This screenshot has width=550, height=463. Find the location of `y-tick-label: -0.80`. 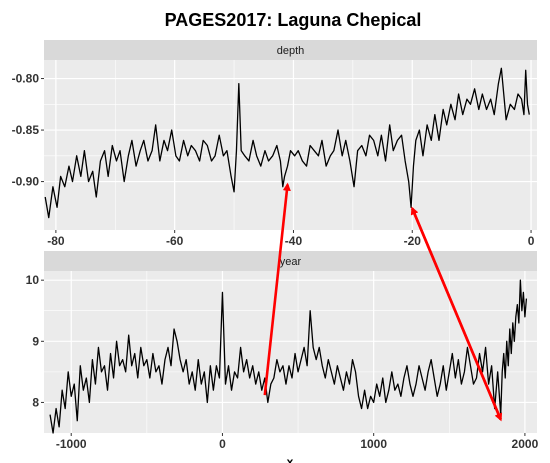

y-tick-label: -0.80 is located at coordinates (26, 79).